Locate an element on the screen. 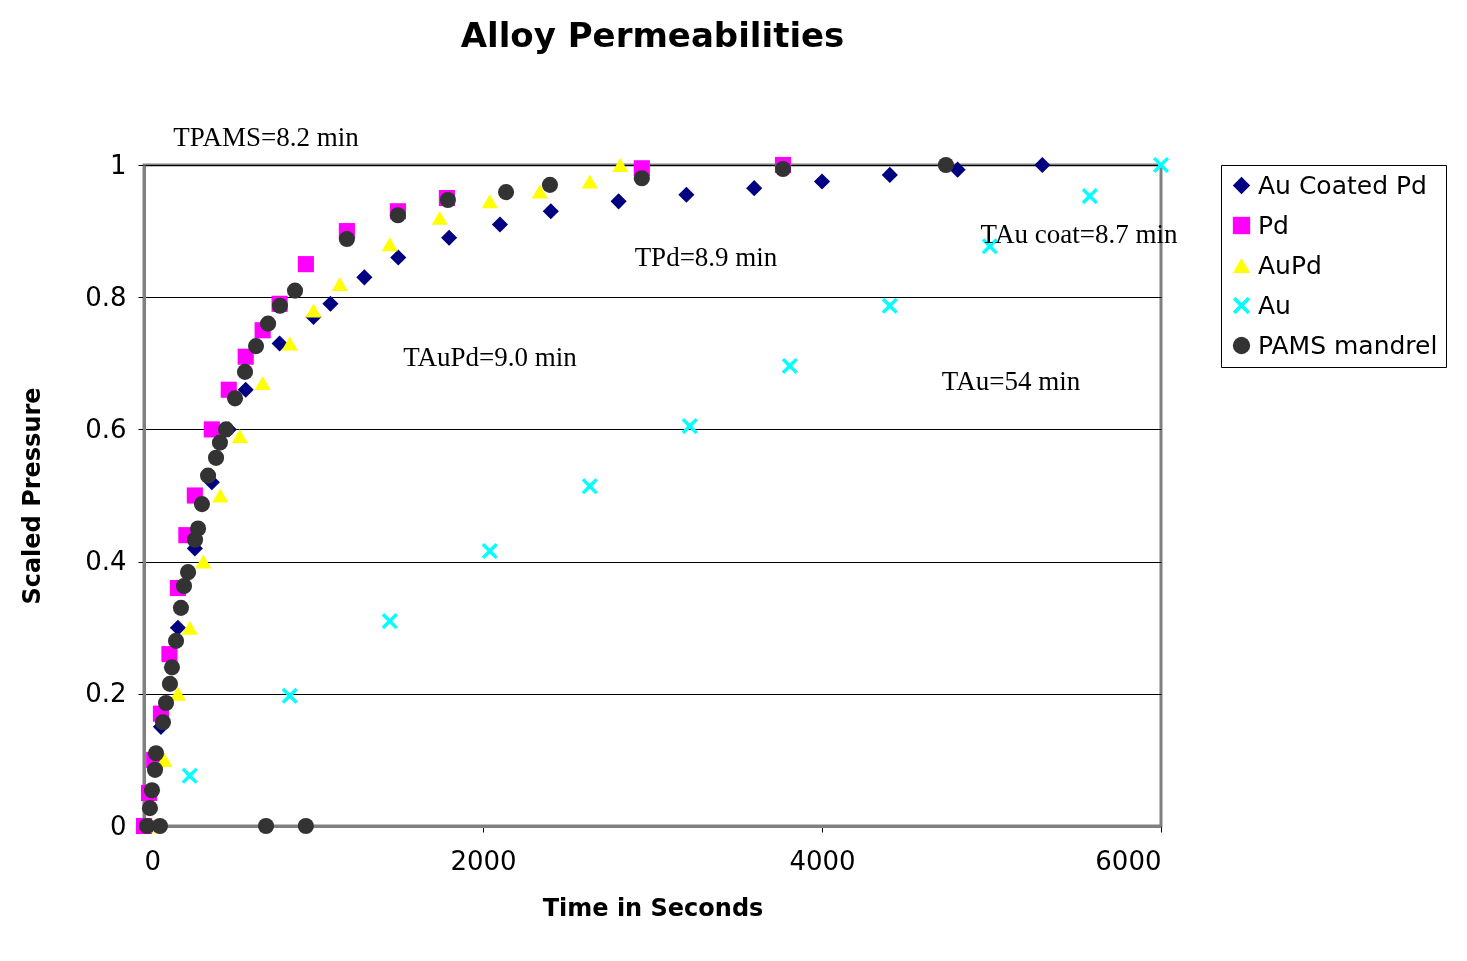 This screenshot has width=1467, height=961. annotation: TAu coat=8.7 min is located at coordinates (1079, 234).